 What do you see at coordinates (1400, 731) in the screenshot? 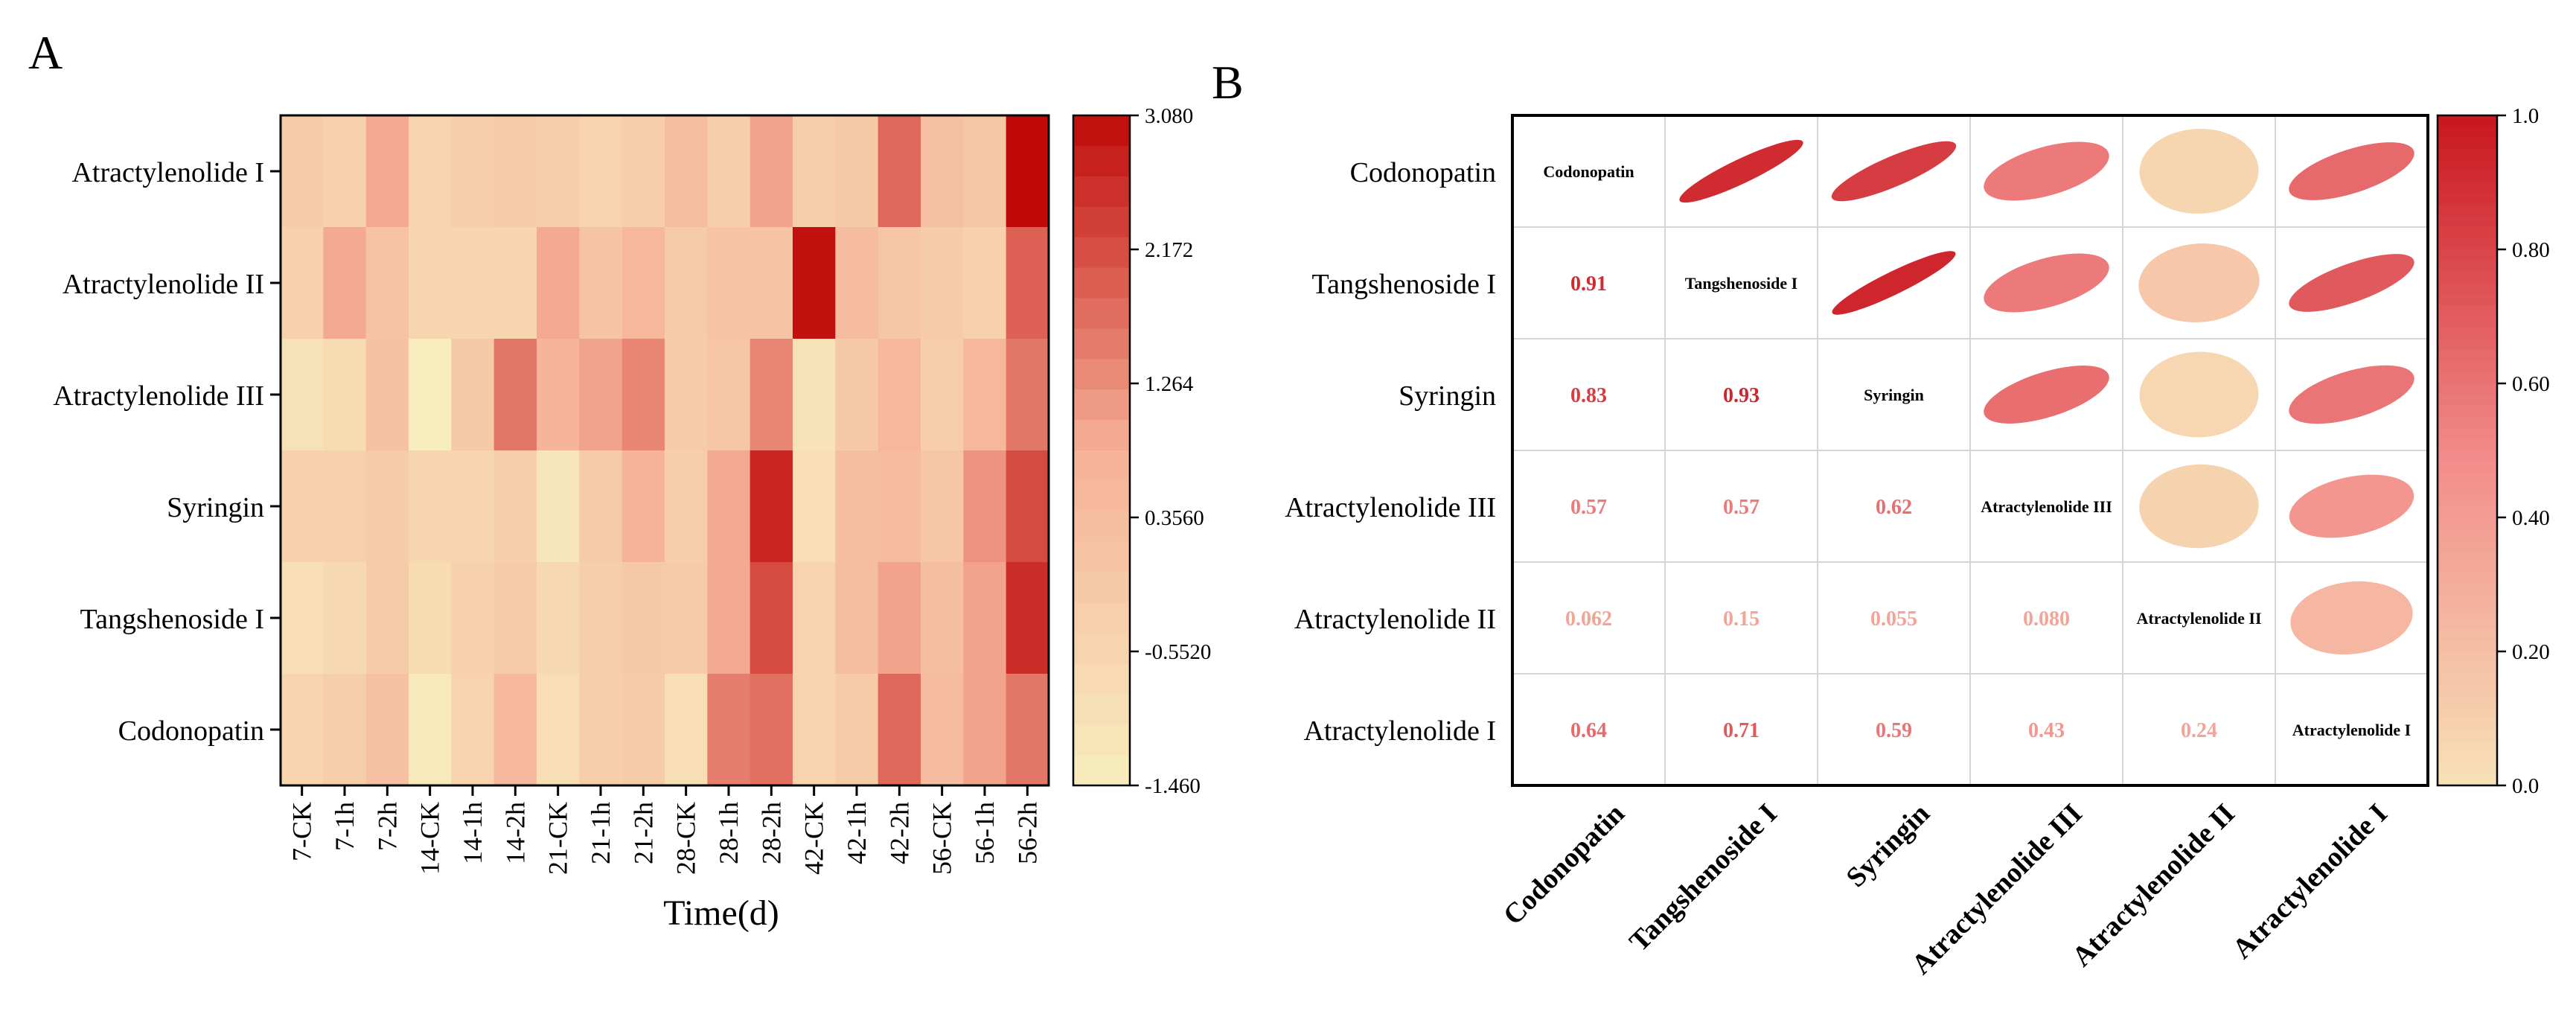
I see `row-label: Atractylenolide I` at bounding box center [1400, 731].